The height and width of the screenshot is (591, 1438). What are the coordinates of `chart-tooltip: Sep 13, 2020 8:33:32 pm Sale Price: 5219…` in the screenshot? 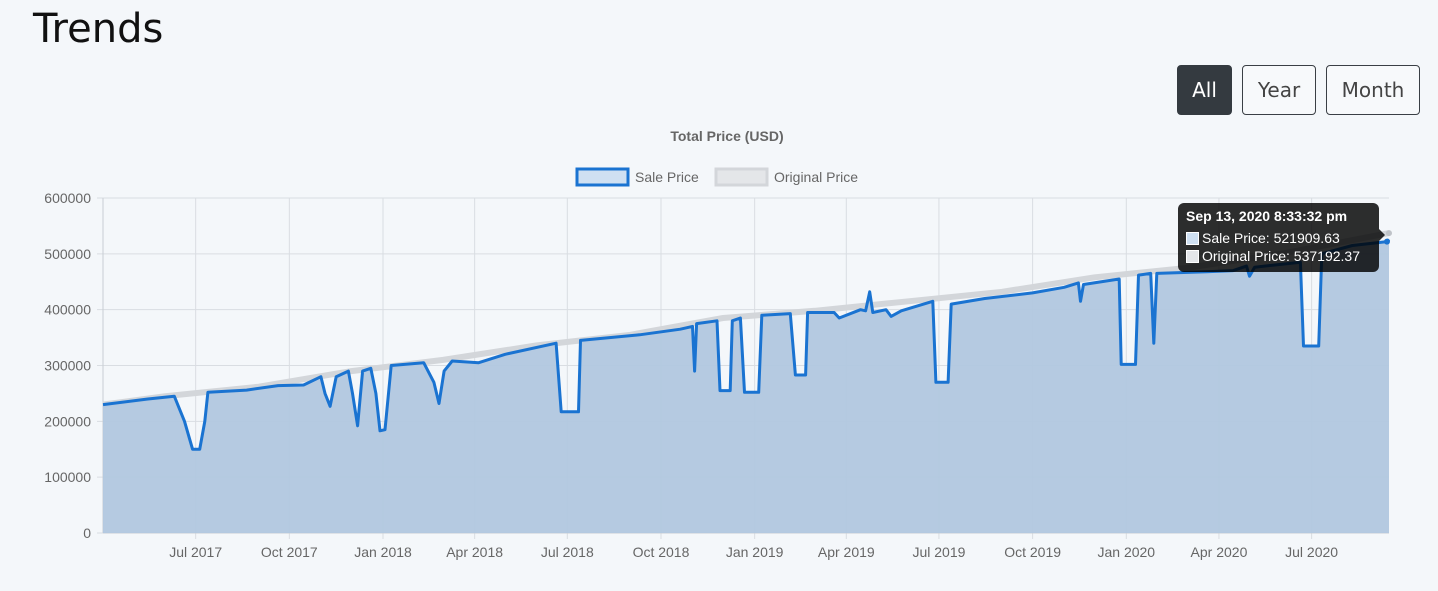 It's located at (1278, 237).